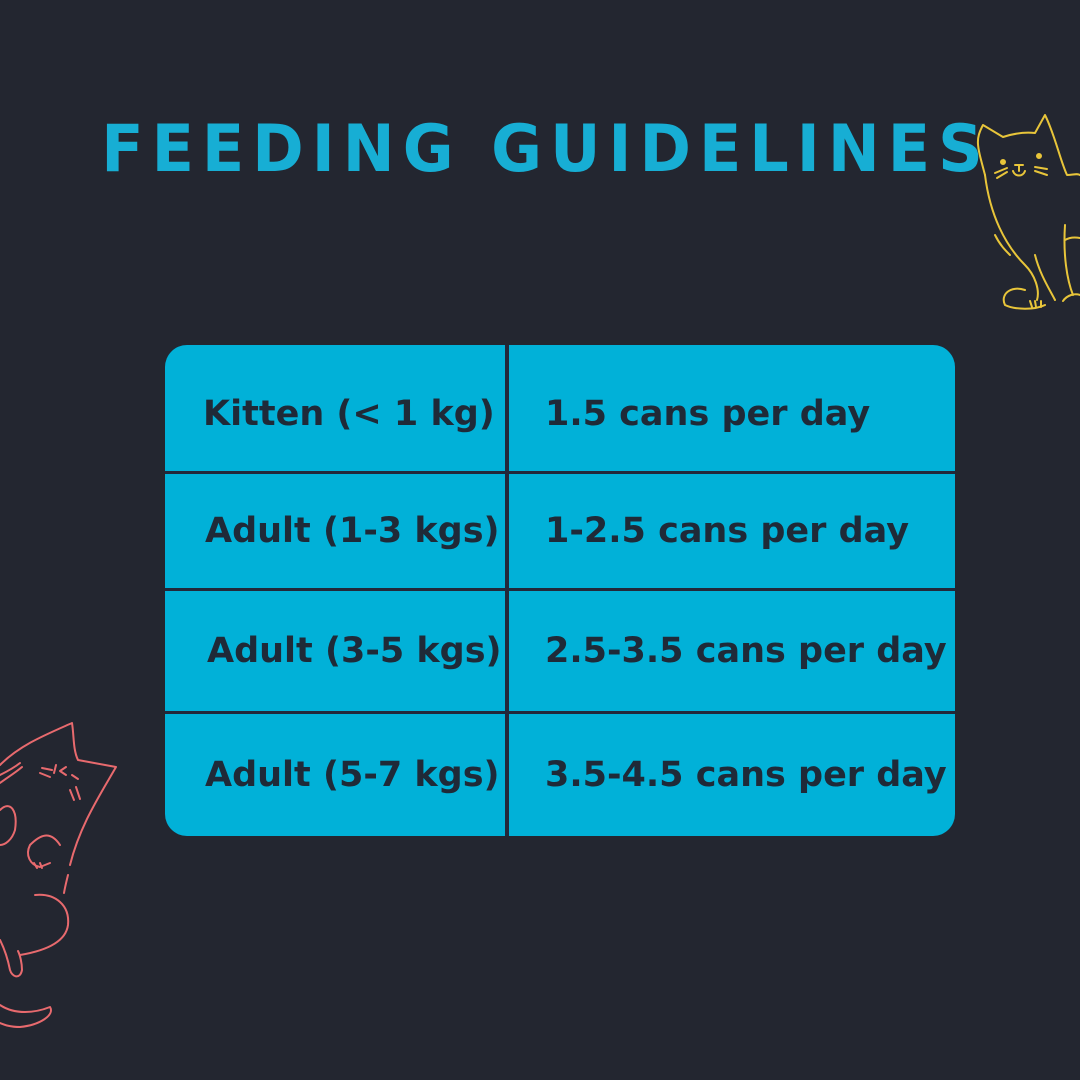 This screenshot has height=1080, width=1080. Describe the element at coordinates (335, 408) in the screenshot. I see `weight-cell: Kitten (< 1 kg)` at that location.